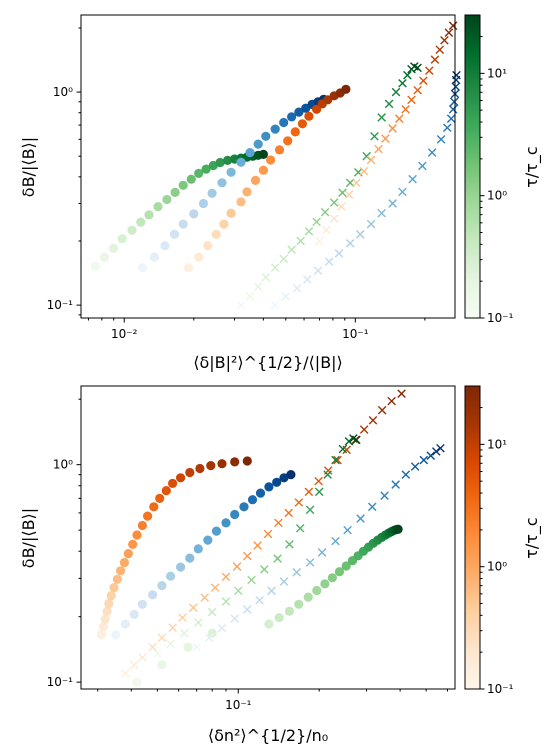 This screenshot has height=756, width=558. I want to click on colorbar-tick-label: 10¹, so click(497, 444).